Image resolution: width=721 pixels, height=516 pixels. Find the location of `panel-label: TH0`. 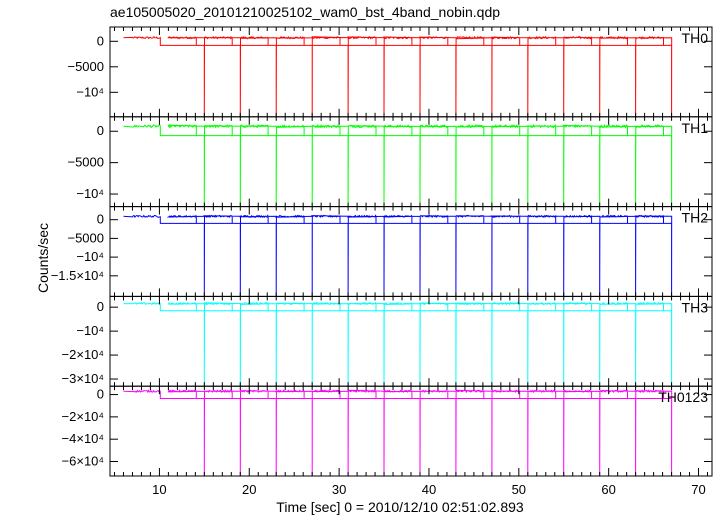

panel-label: TH0 is located at coordinates (695, 38).